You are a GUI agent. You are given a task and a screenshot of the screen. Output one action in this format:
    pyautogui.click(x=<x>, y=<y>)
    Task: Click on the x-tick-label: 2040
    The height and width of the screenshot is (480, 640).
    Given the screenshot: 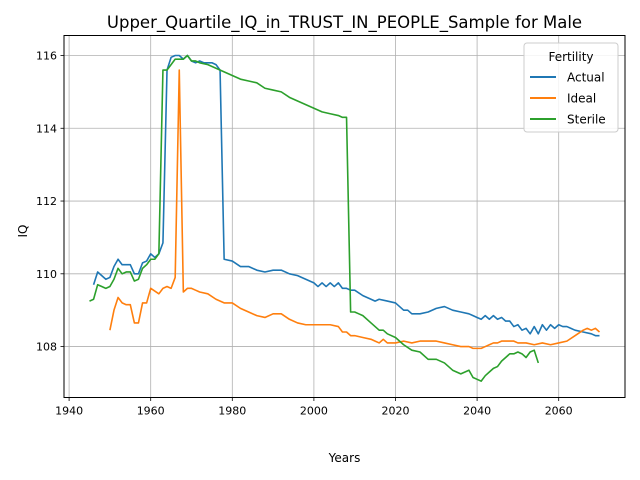 What is the action you would take?
    pyautogui.click(x=477, y=411)
    